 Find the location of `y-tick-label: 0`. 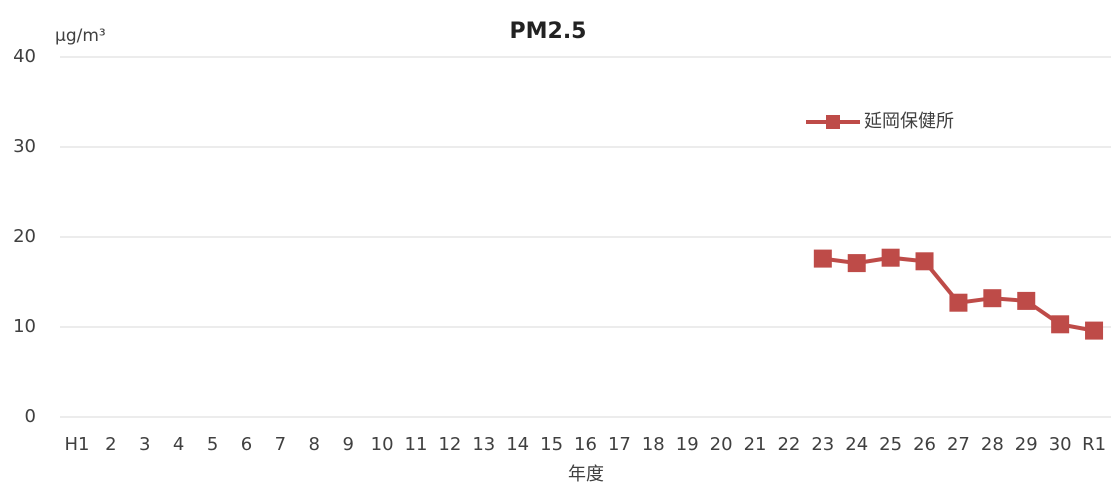

y-tick-label: 0 is located at coordinates (30, 416).